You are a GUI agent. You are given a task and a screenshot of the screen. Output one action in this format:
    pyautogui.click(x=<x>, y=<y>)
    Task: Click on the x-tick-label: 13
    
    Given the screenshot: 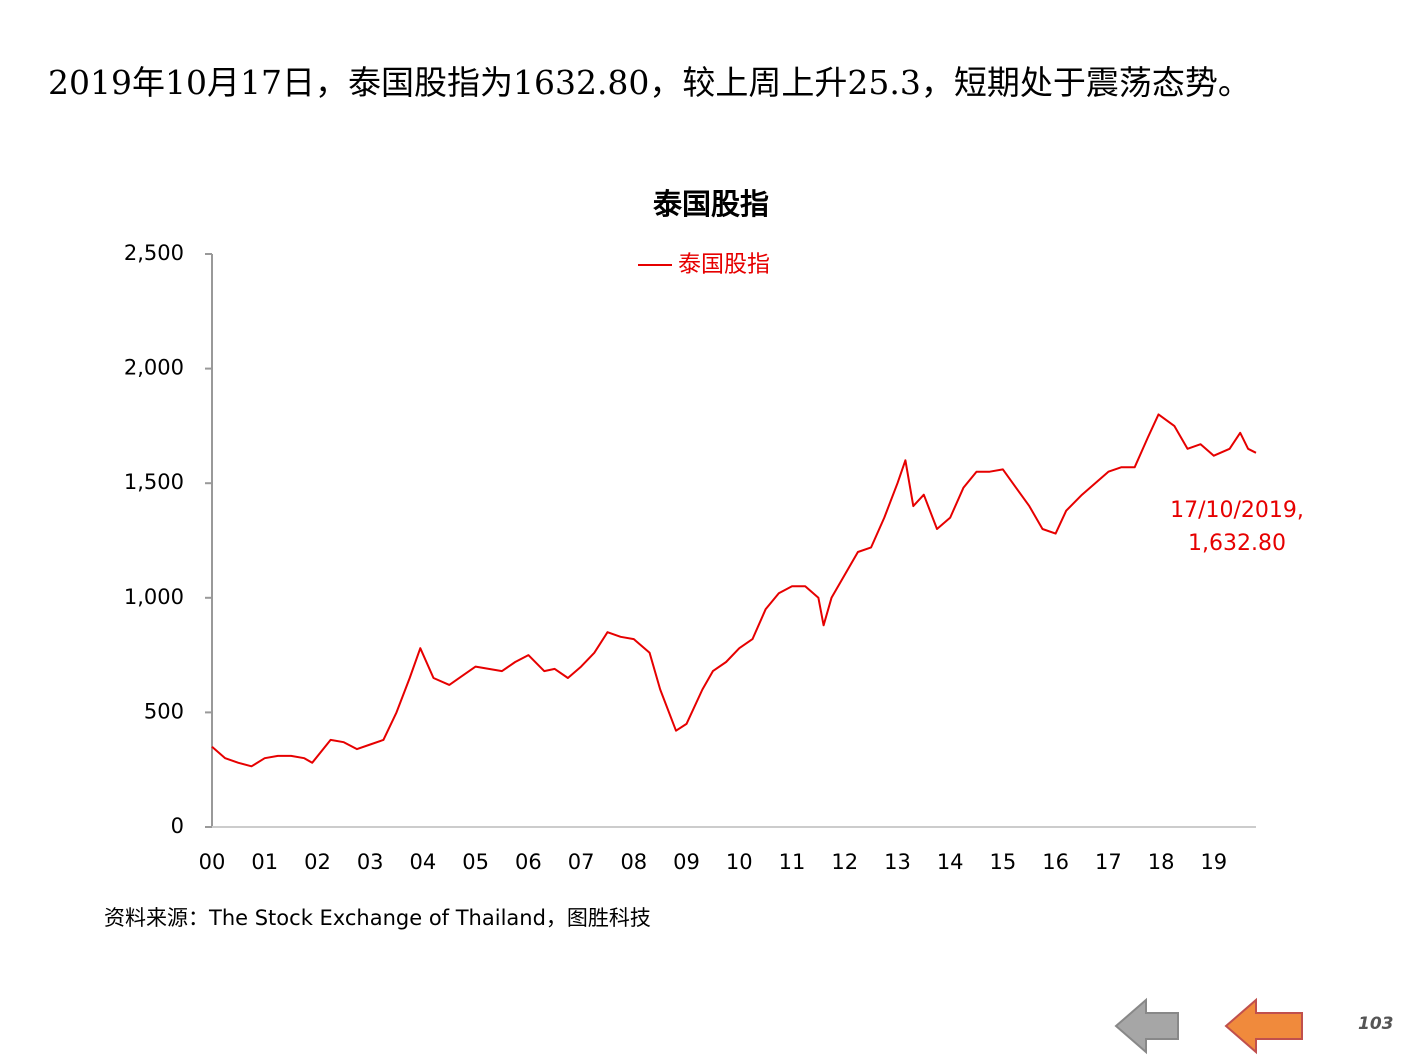 What is the action you would take?
    pyautogui.click(x=897, y=862)
    